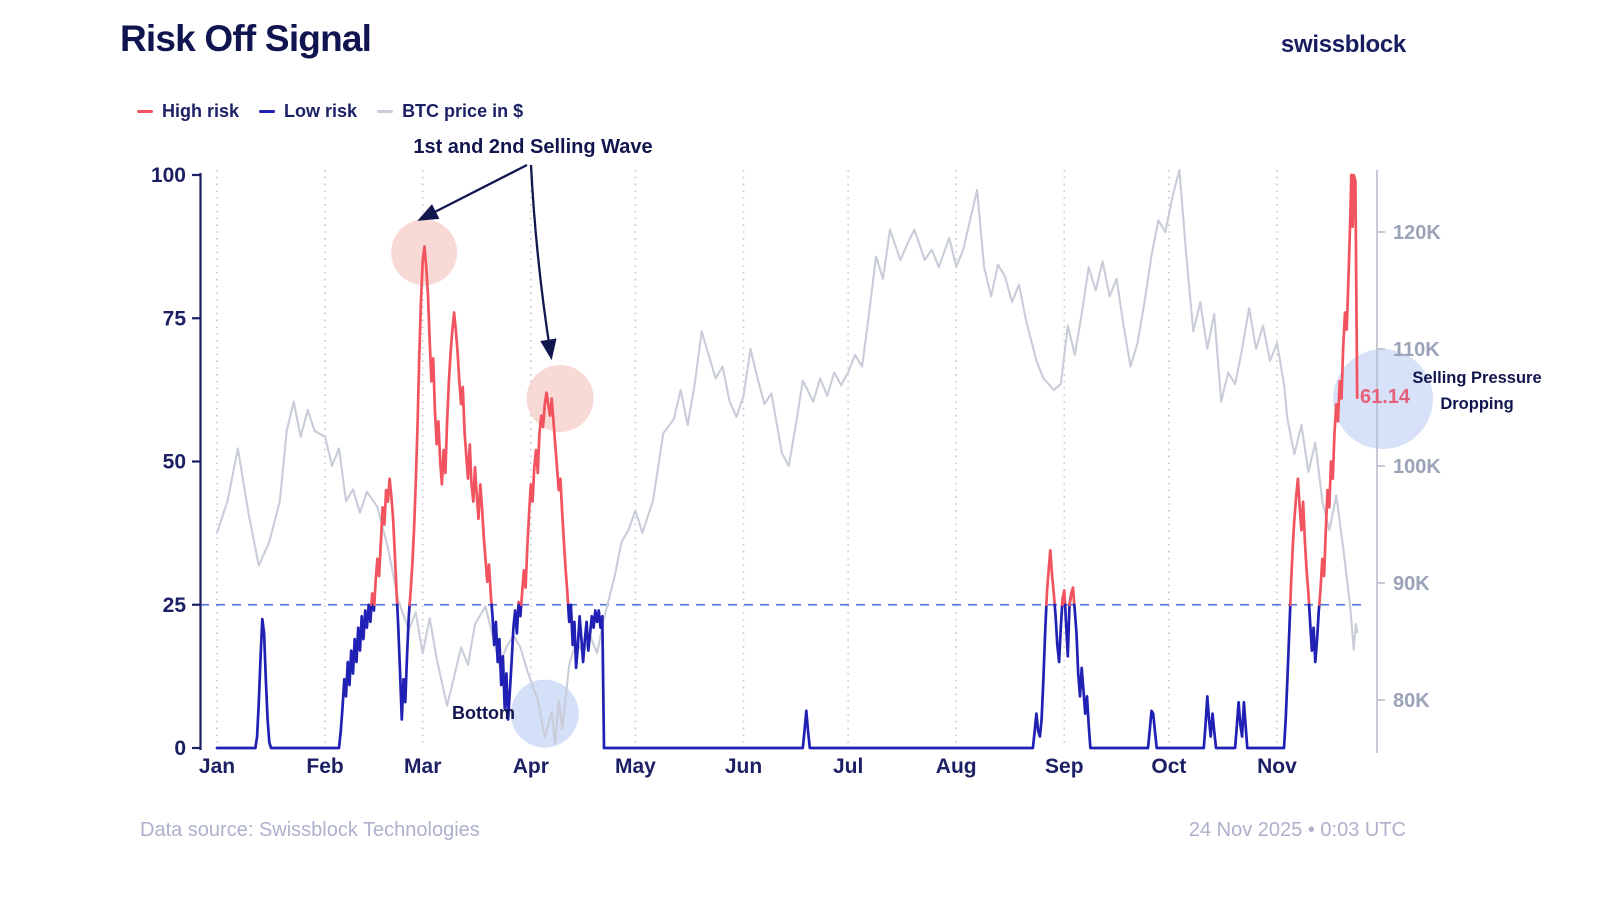  What do you see at coordinates (1477, 378) in the screenshot?
I see `selling-pressure-line1: Selling Pressure` at bounding box center [1477, 378].